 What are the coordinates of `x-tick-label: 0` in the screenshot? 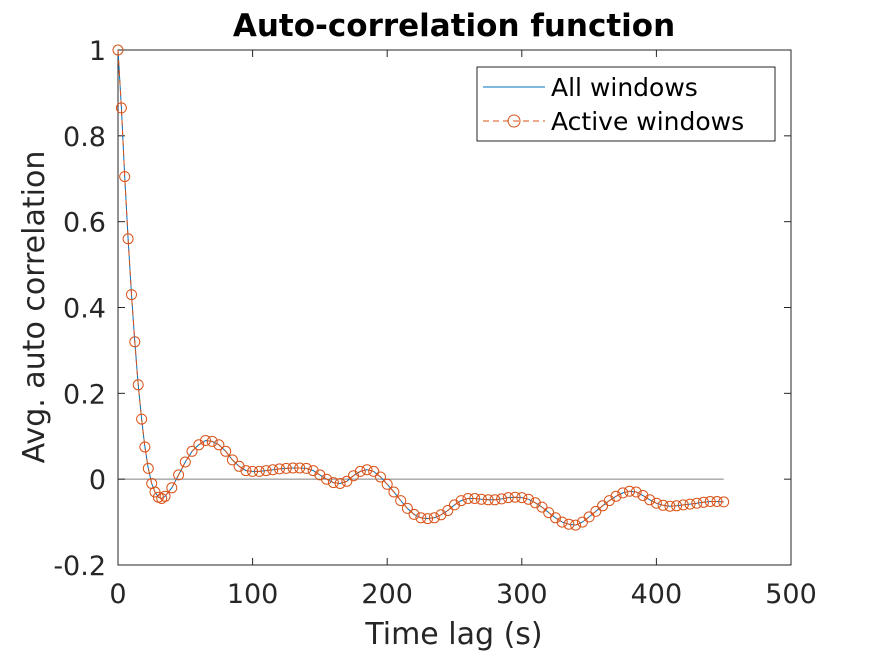 It's located at (117, 594).